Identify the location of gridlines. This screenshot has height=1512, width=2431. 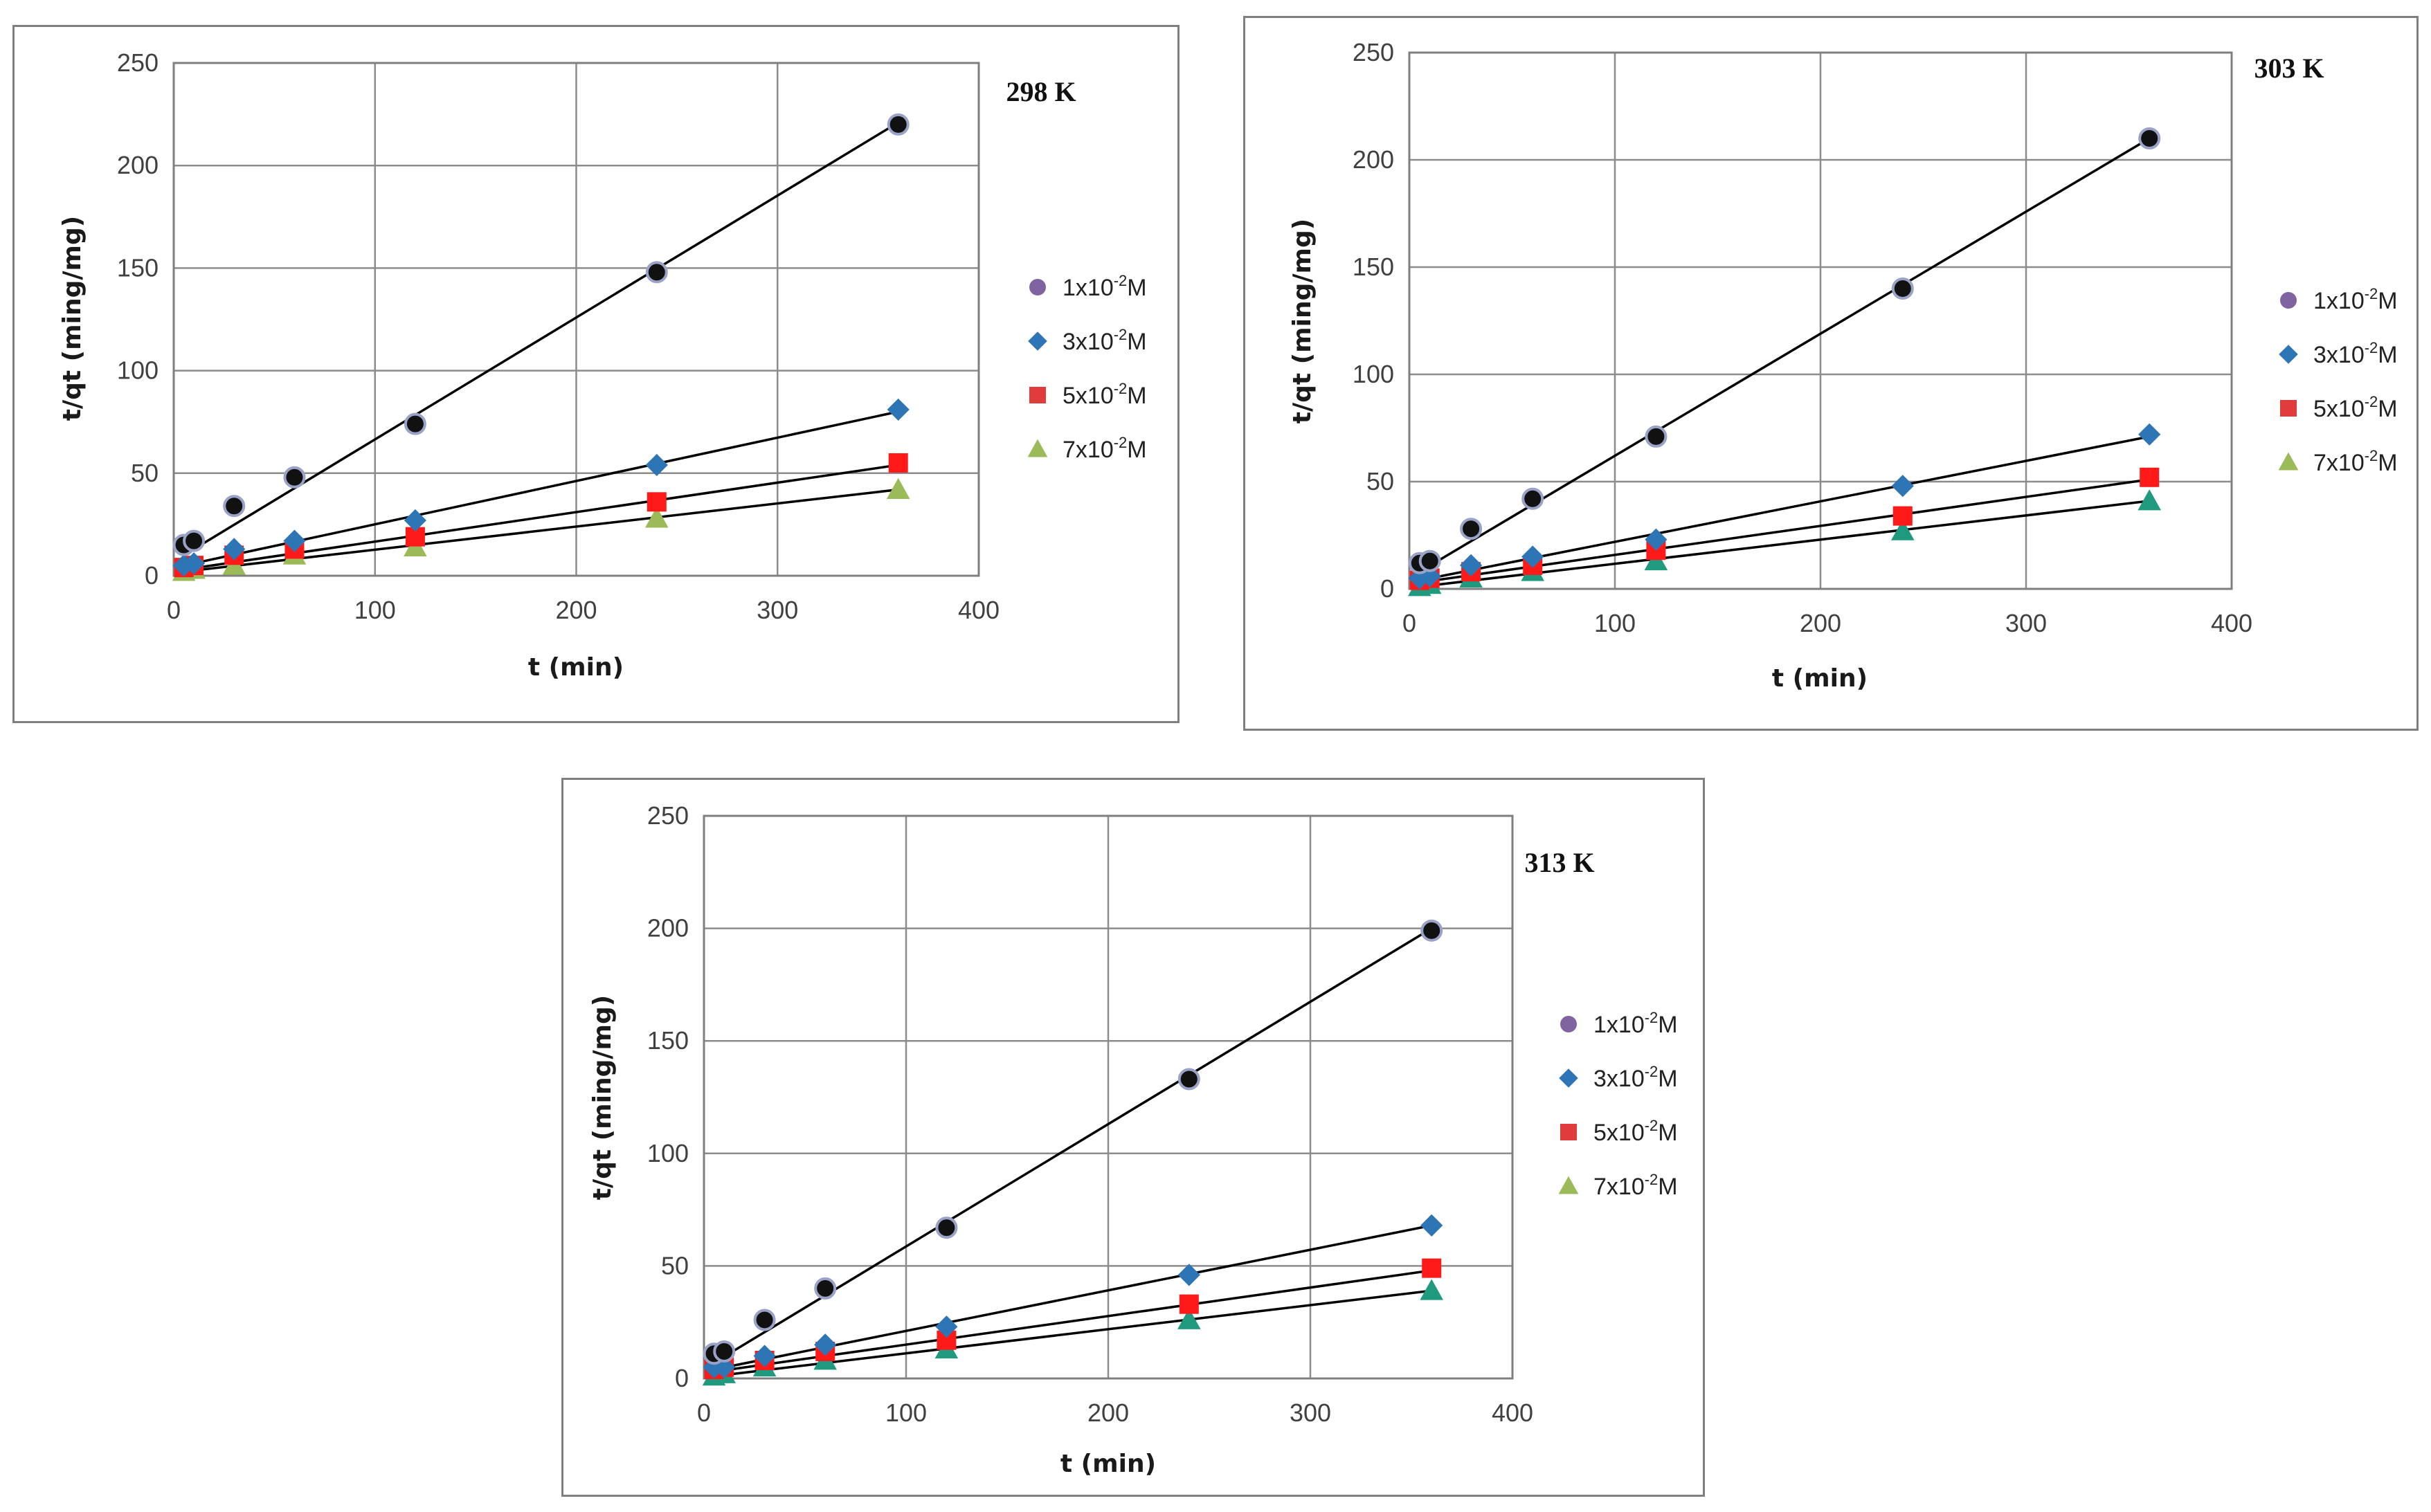
(576, 319).